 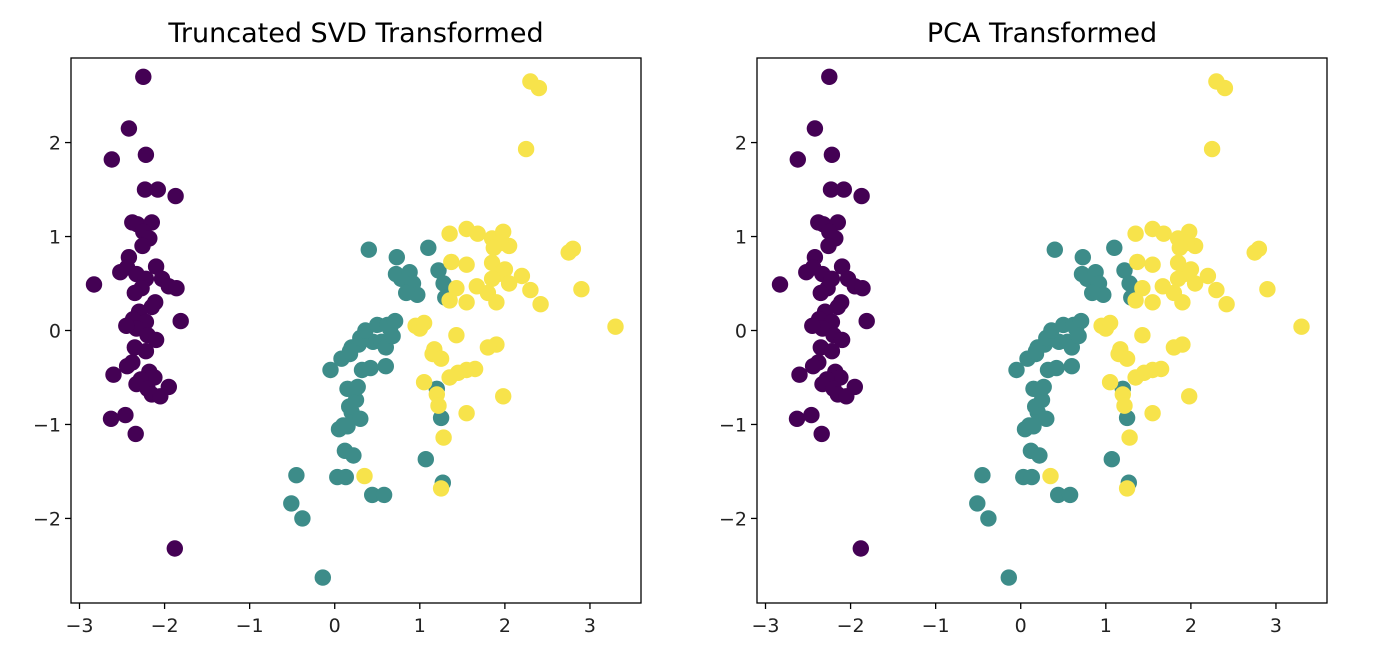 I want to click on y-tick-label: 2, so click(x=55, y=144).